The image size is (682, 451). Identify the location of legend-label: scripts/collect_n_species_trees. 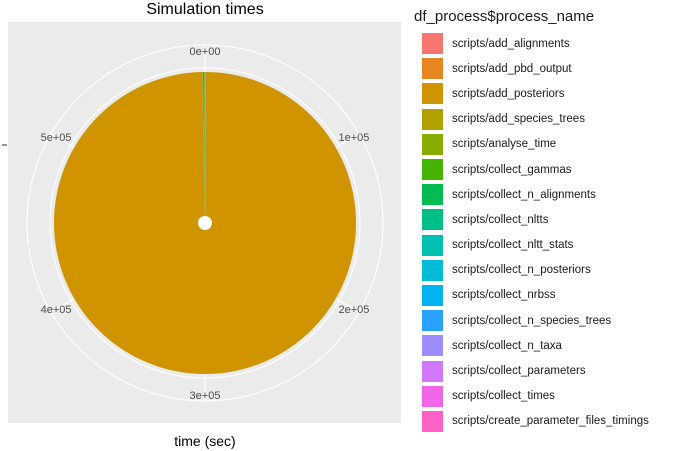
(532, 320).